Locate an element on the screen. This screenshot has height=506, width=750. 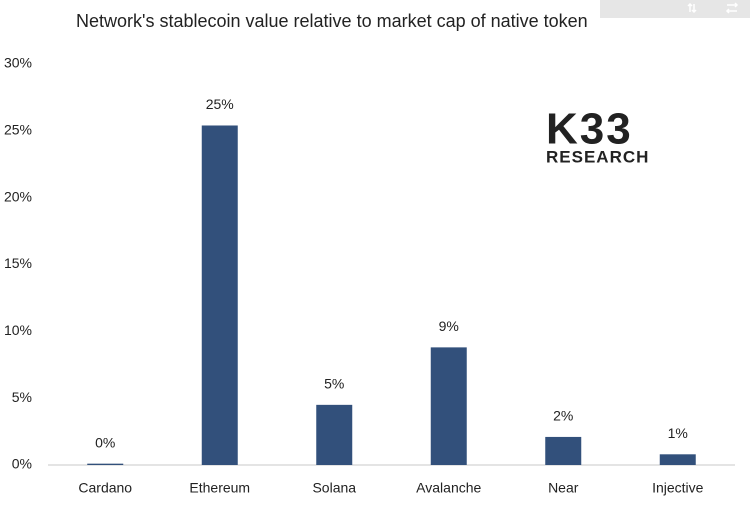
toolbar-icons is located at coordinates (713, 8).